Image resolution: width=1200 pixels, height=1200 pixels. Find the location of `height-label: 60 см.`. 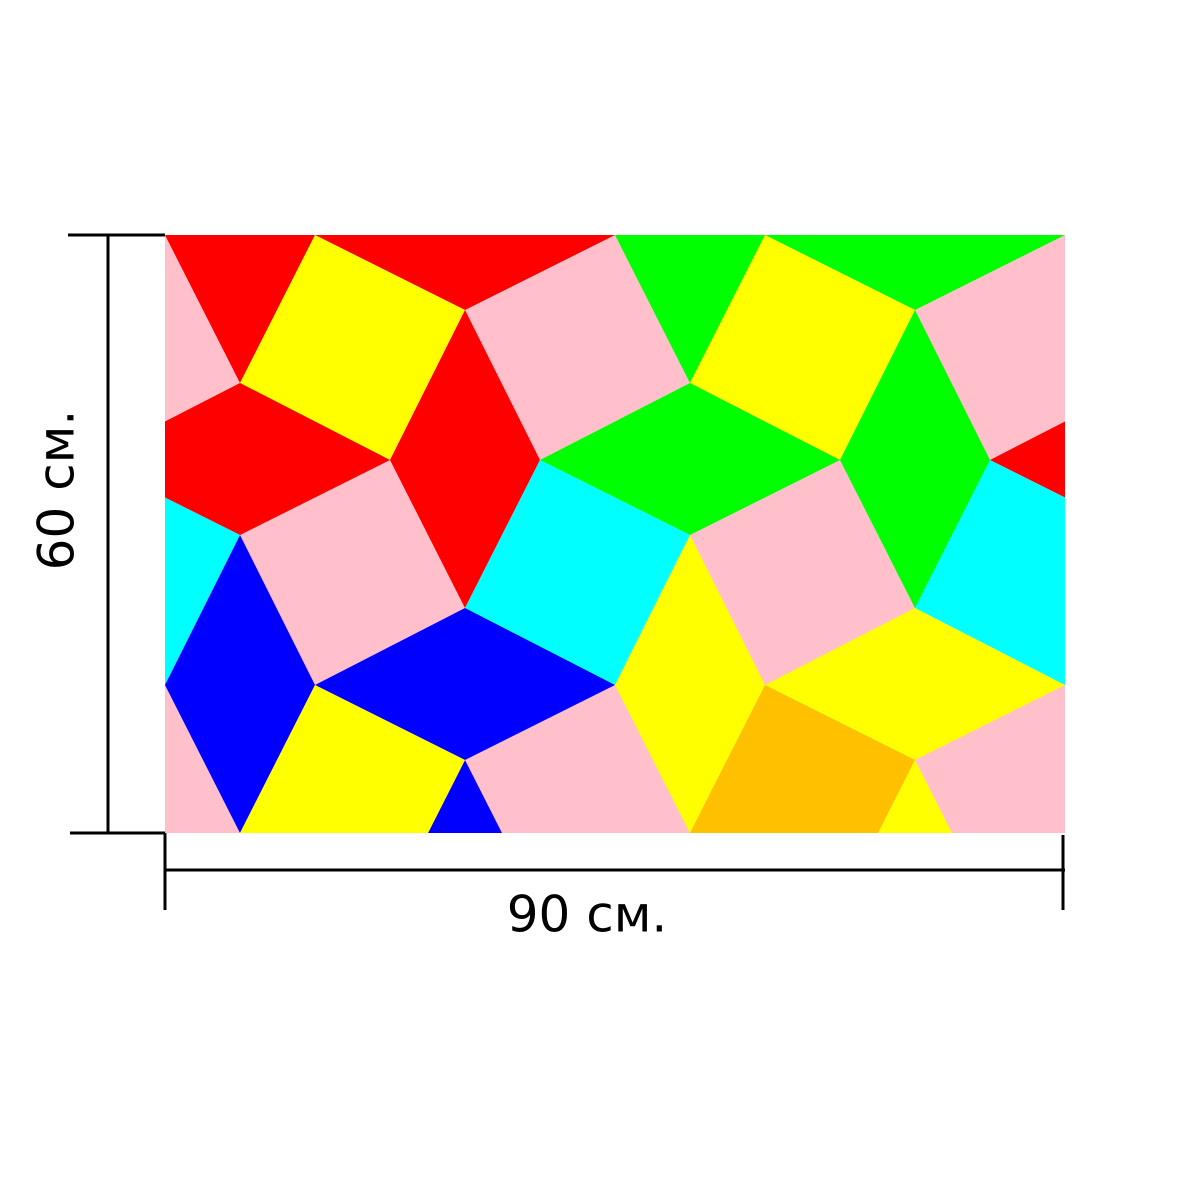

height-label: 60 см. is located at coordinates (57, 490).